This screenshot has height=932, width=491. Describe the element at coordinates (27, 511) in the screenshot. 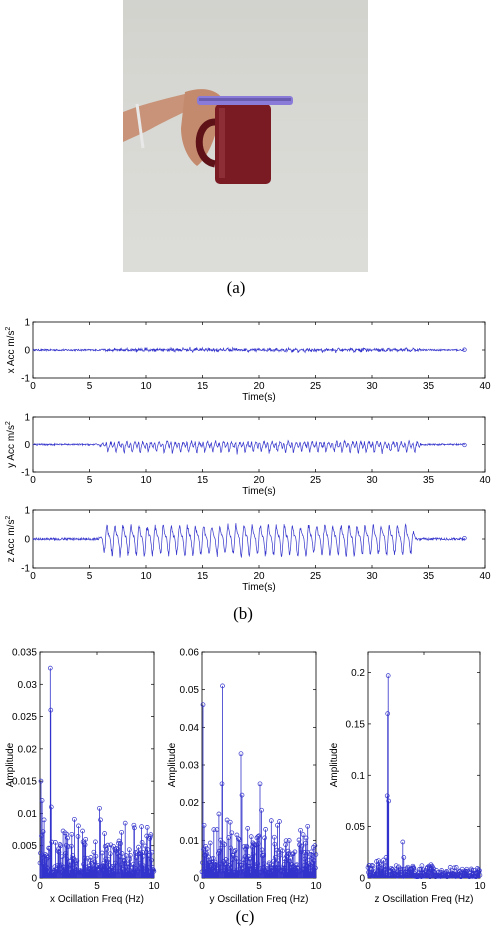

I see `z-acc-ytick-label: 1` at that location.